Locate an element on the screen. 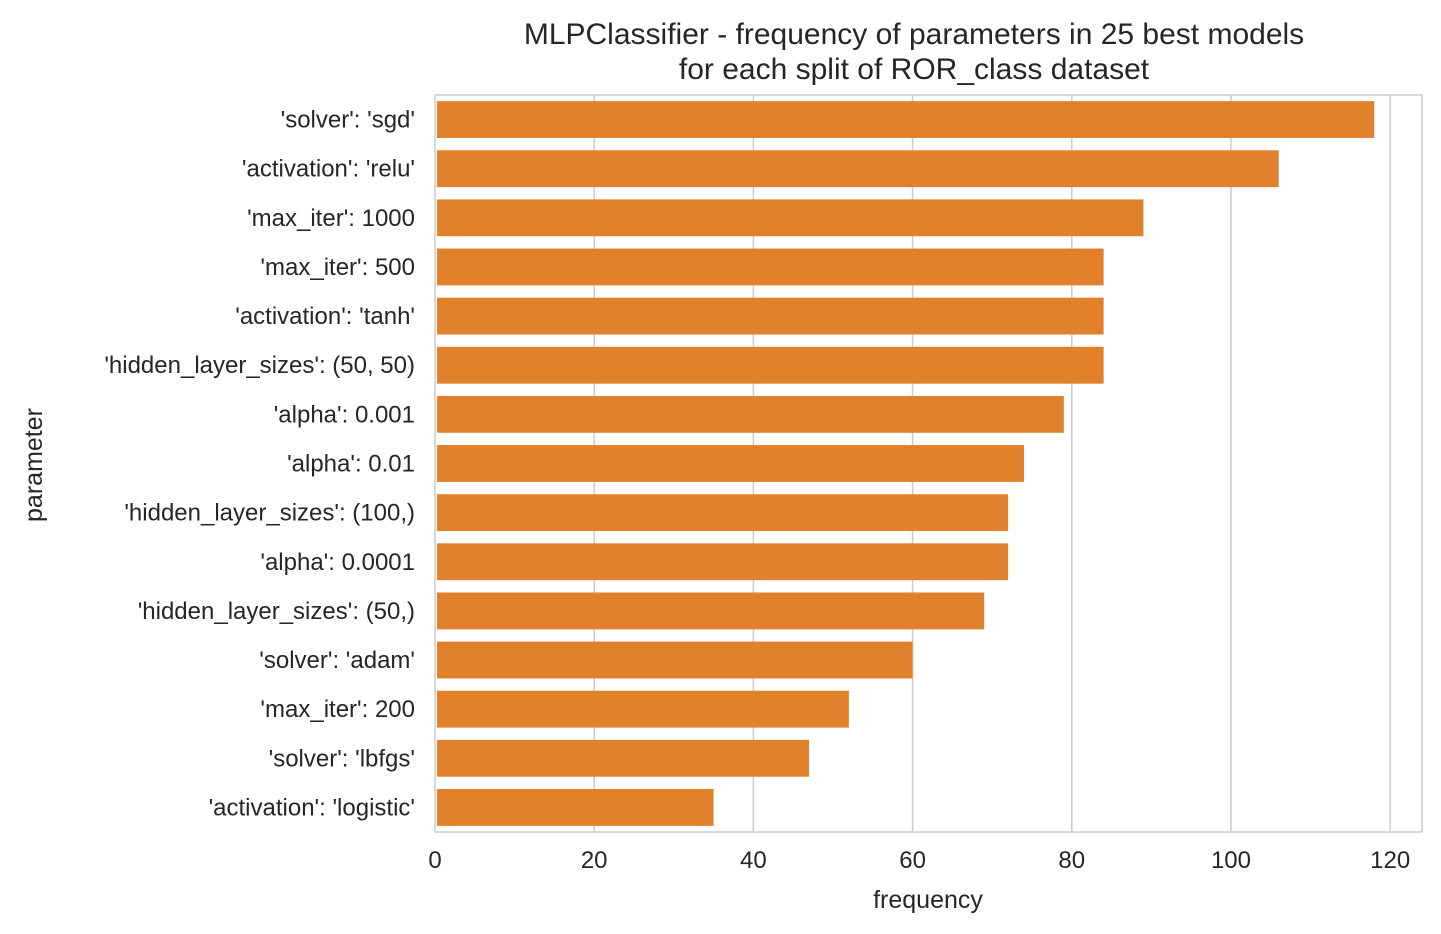  y-category-label: 'alpha': 0.001 is located at coordinates (344, 414).